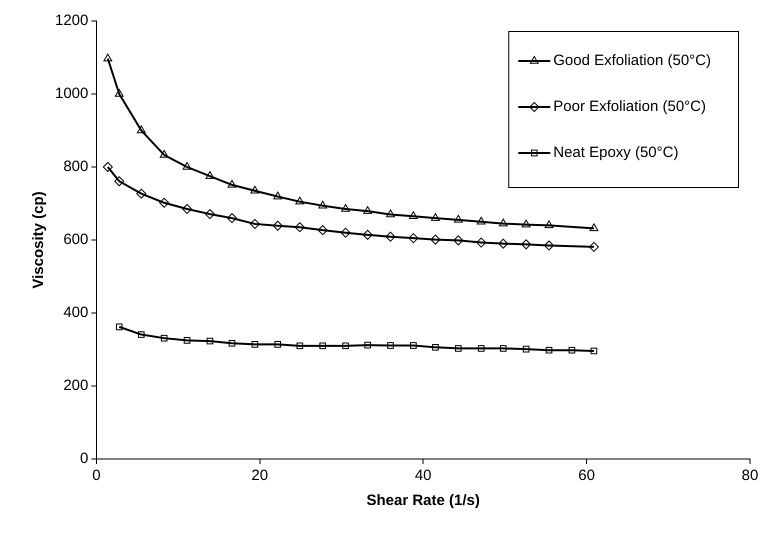 The image size is (764, 542). I want to click on y-axis-title: Viscosity (cp), so click(39, 240).